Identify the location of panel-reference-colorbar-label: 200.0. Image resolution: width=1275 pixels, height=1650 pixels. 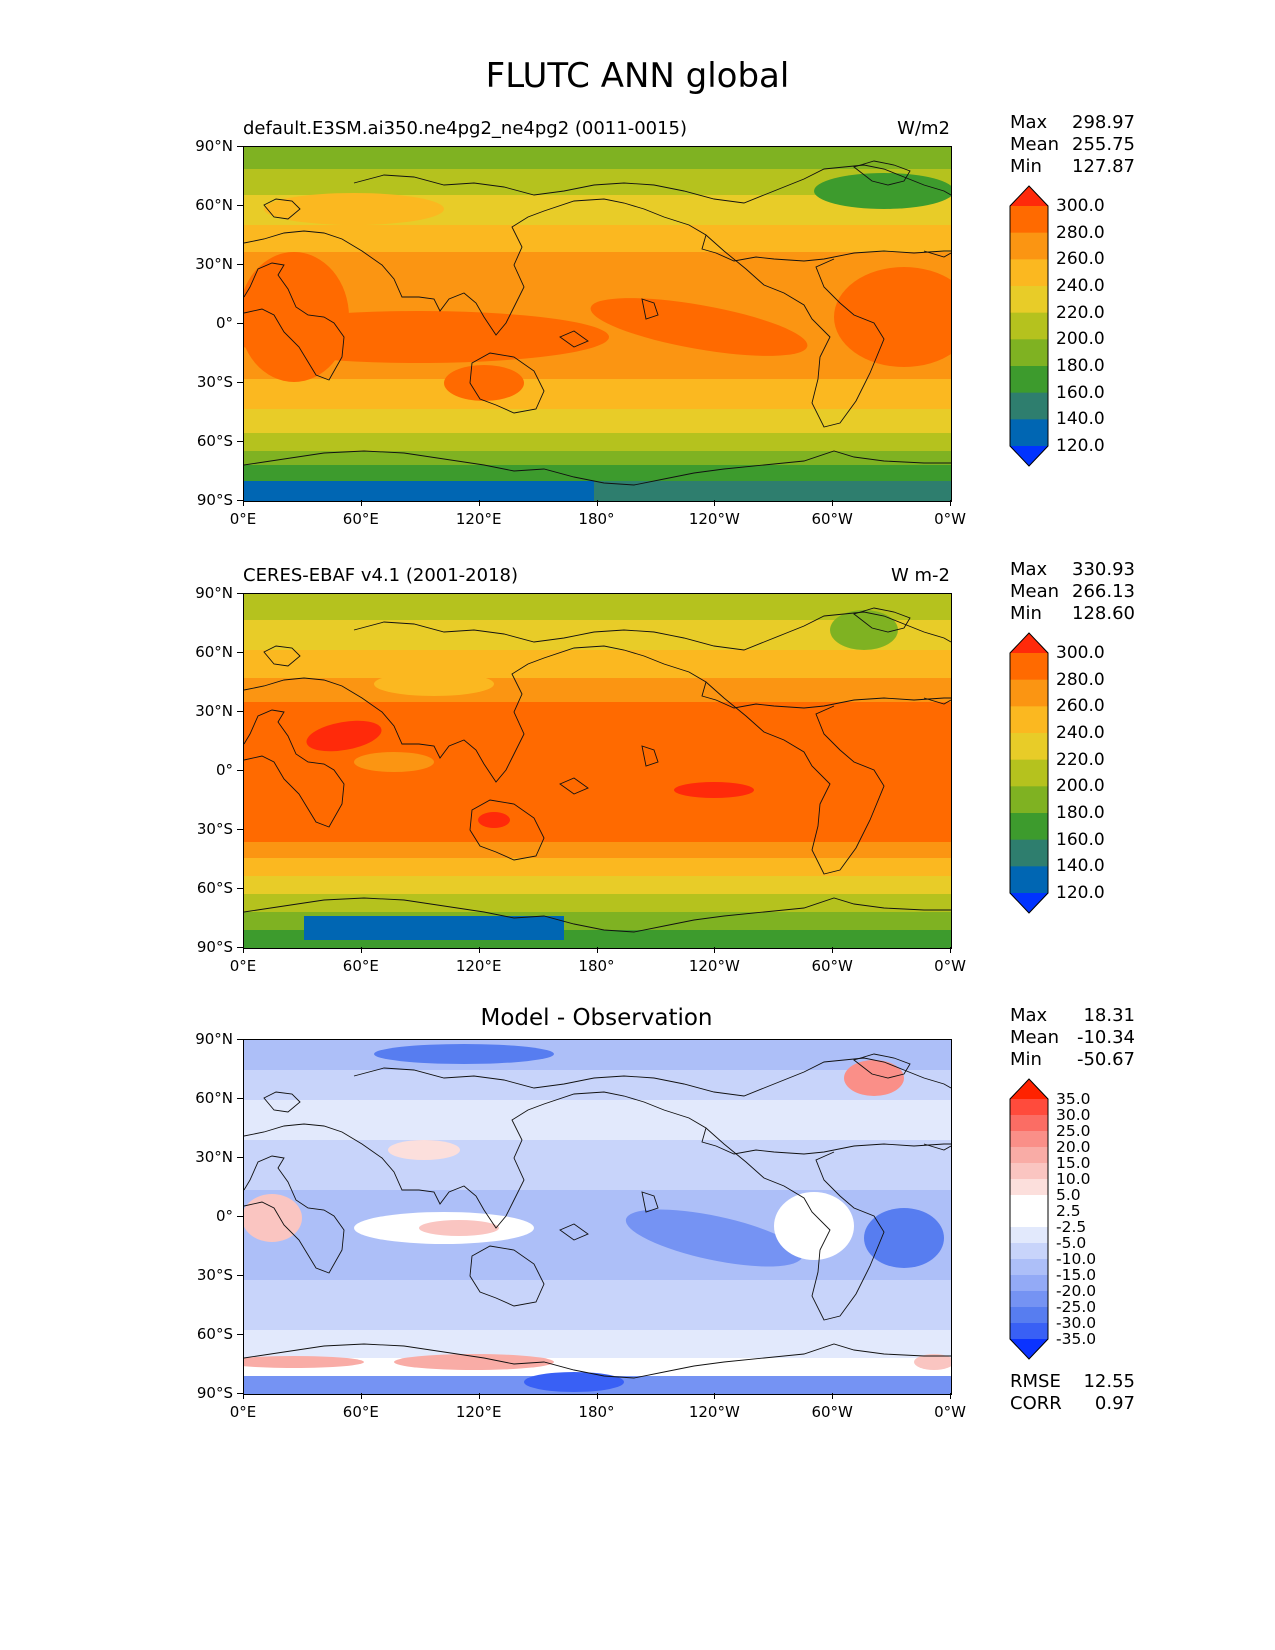
(1080, 786).